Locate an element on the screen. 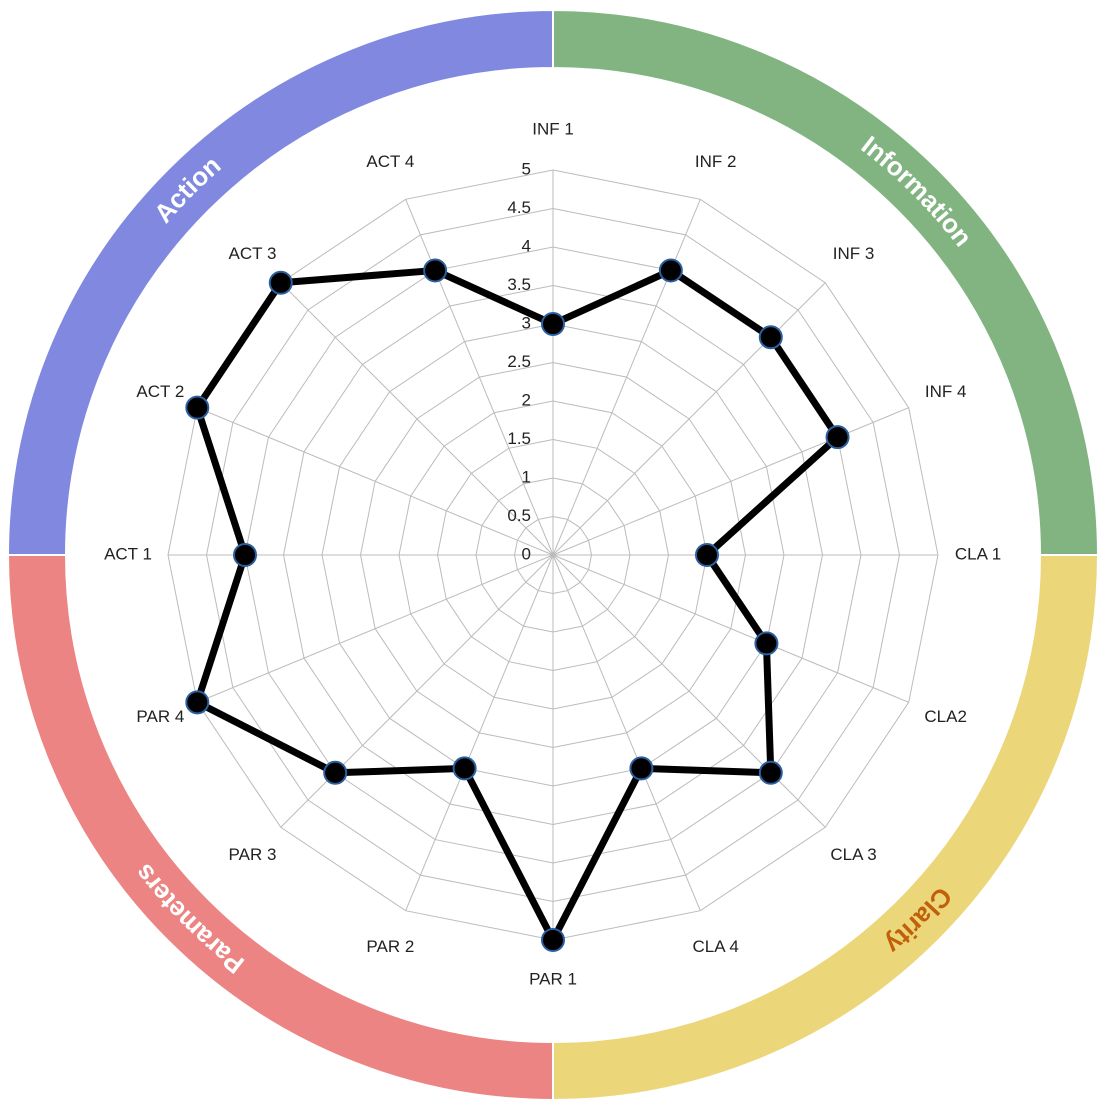  r-tick-label: 0 is located at coordinates (526, 553).